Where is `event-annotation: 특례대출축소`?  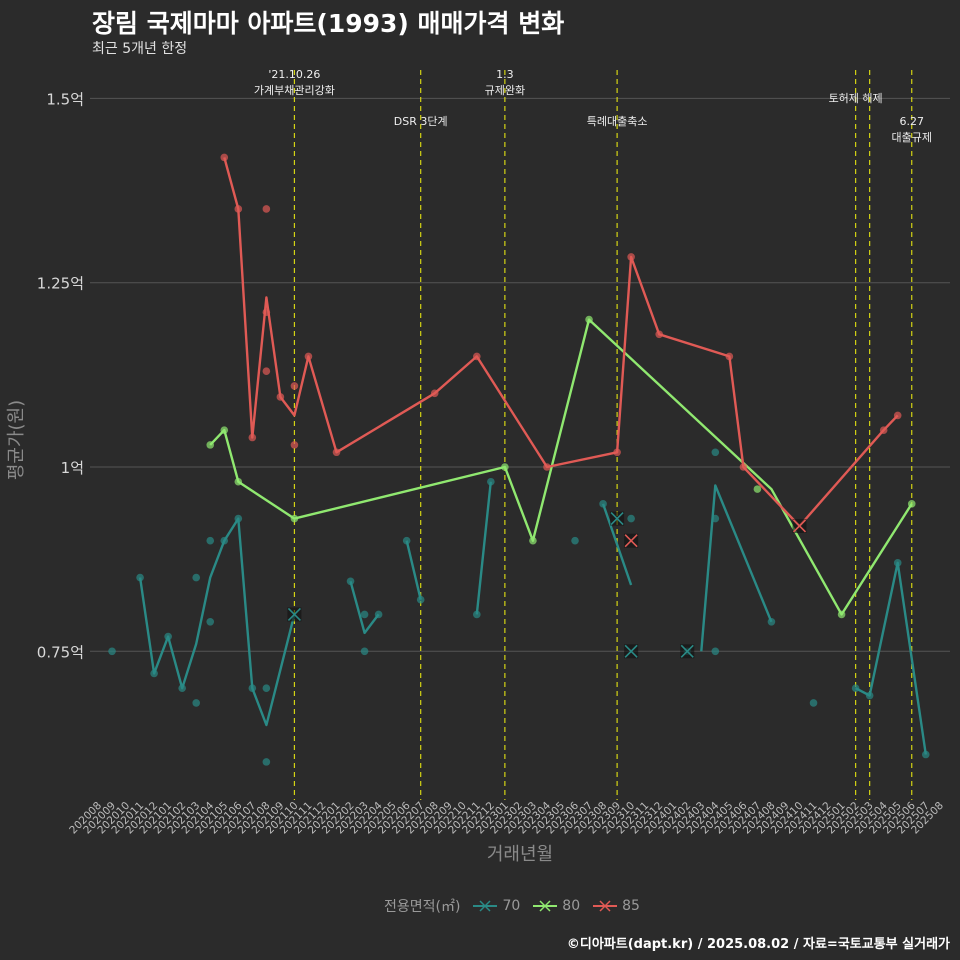
event-annotation: 특례대출축소 is located at coordinates (617, 121).